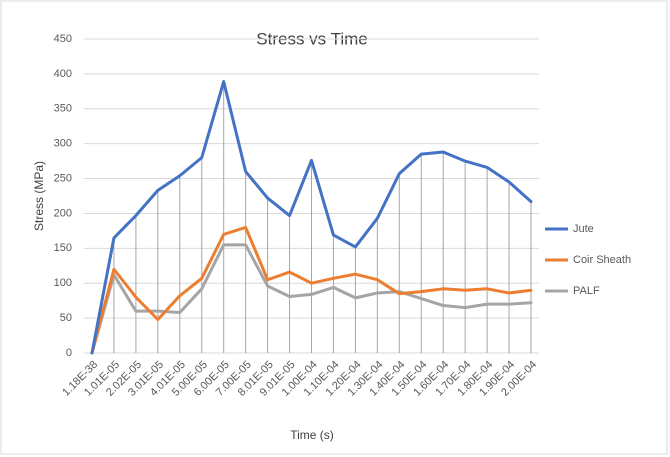 The width and height of the screenshot is (670, 457). What do you see at coordinates (63, 39) in the screenshot?
I see `y-tick-label: 450` at bounding box center [63, 39].